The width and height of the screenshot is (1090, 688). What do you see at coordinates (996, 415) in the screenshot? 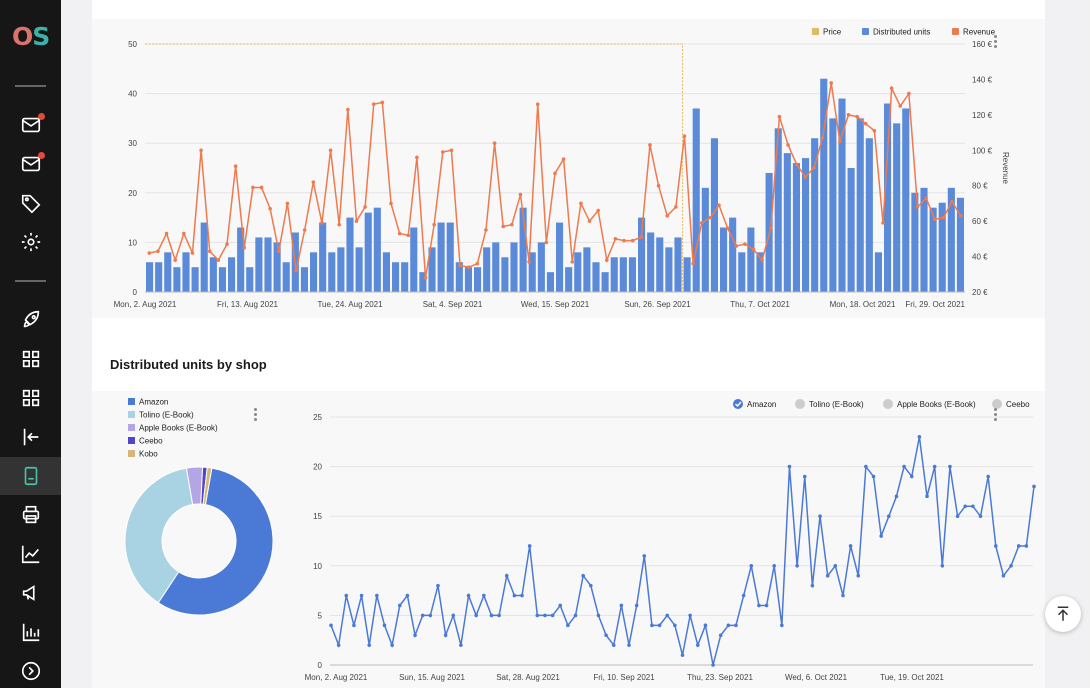
I see `line-chart-menu-button` at bounding box center [996, 415].